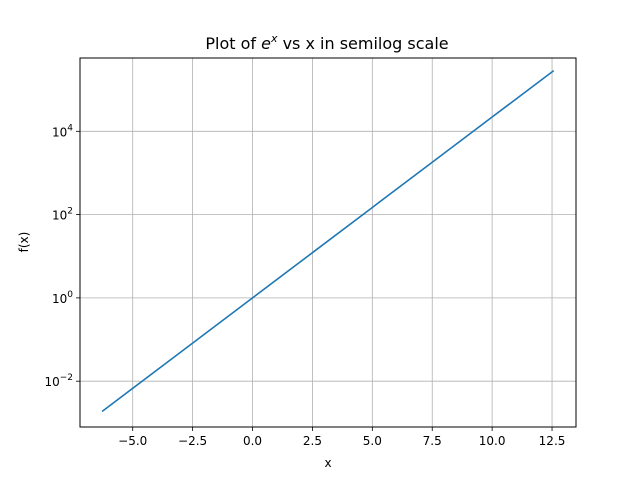 This screenshot has width=640, height=480. I want to click on x-tick-label: 10.0, so click(492, 441).